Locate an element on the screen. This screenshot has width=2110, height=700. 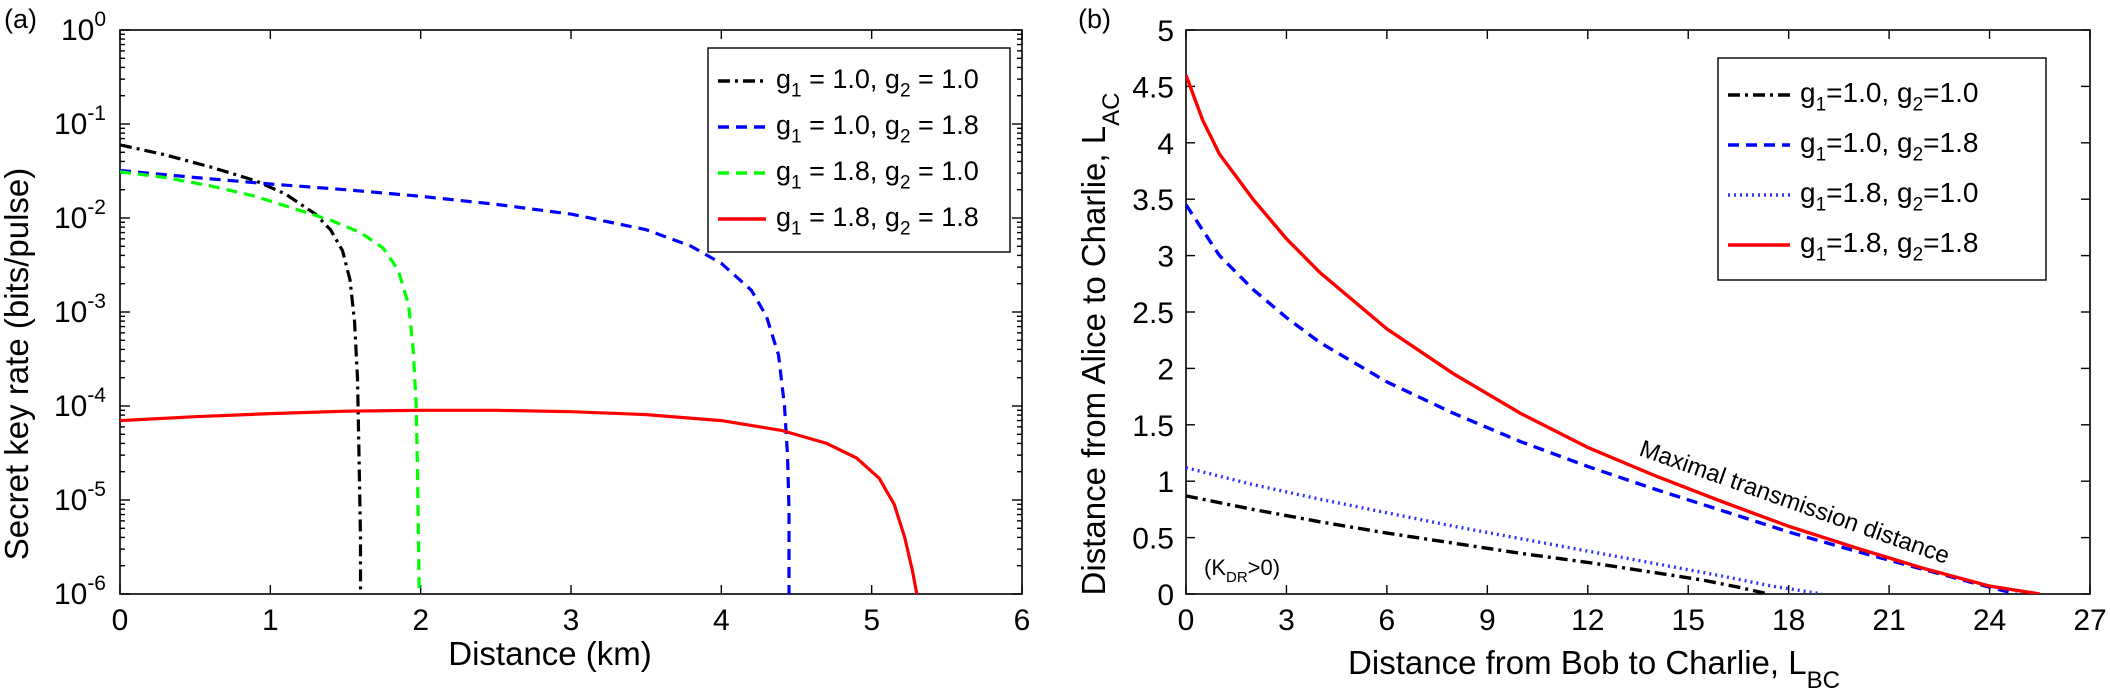
panel-b-y-tick-label-3: 1.5 is located at coordinates (1153, 426).